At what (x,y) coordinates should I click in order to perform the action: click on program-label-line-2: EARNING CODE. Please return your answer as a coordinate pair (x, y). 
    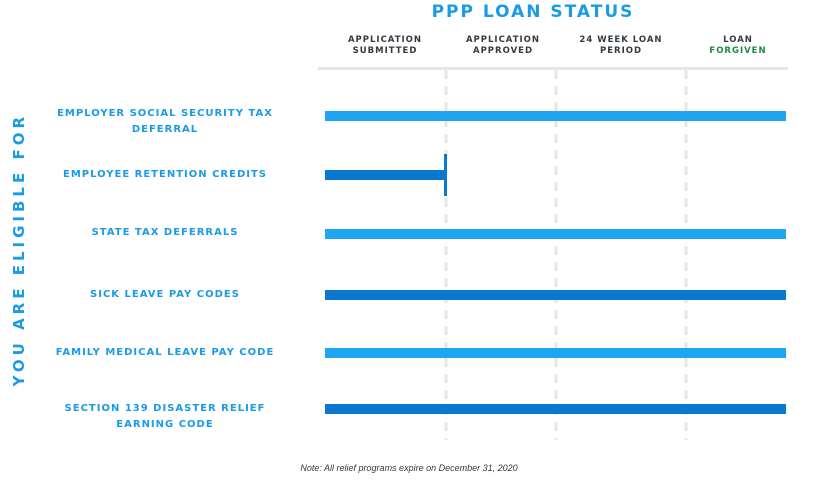
    Looking at the image, I should click on (165, 424).